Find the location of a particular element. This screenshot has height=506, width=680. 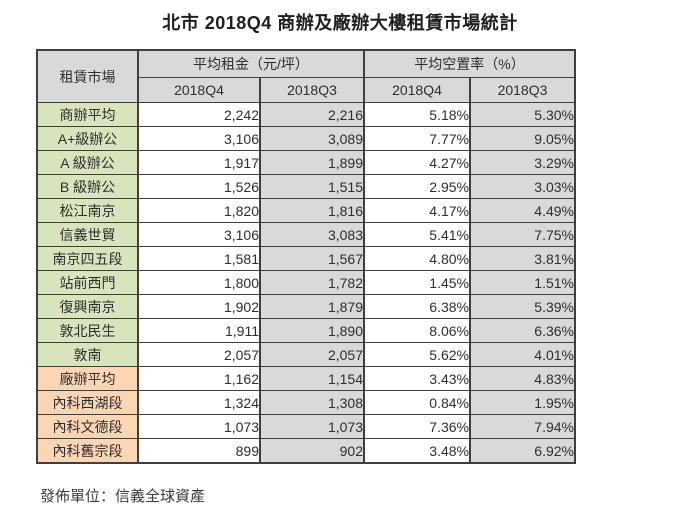

vacancy-q3-cell: 4.01% is located at coordinates (522, 354).